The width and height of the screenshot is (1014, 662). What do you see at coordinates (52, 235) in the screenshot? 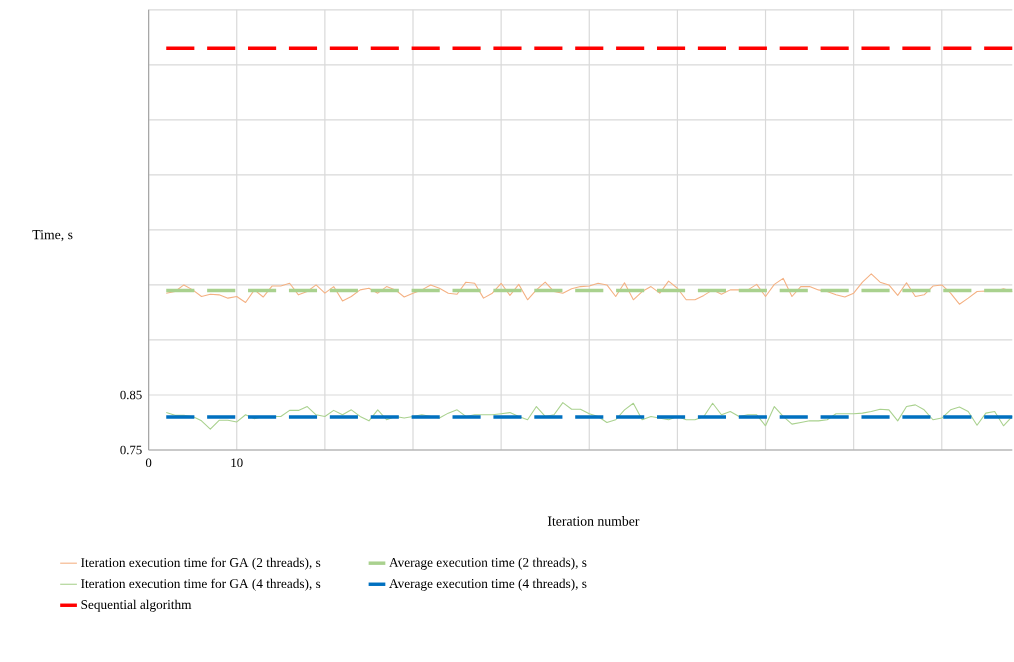
I see `y-axis-title: Time, s` at bounding box center [52, 235].